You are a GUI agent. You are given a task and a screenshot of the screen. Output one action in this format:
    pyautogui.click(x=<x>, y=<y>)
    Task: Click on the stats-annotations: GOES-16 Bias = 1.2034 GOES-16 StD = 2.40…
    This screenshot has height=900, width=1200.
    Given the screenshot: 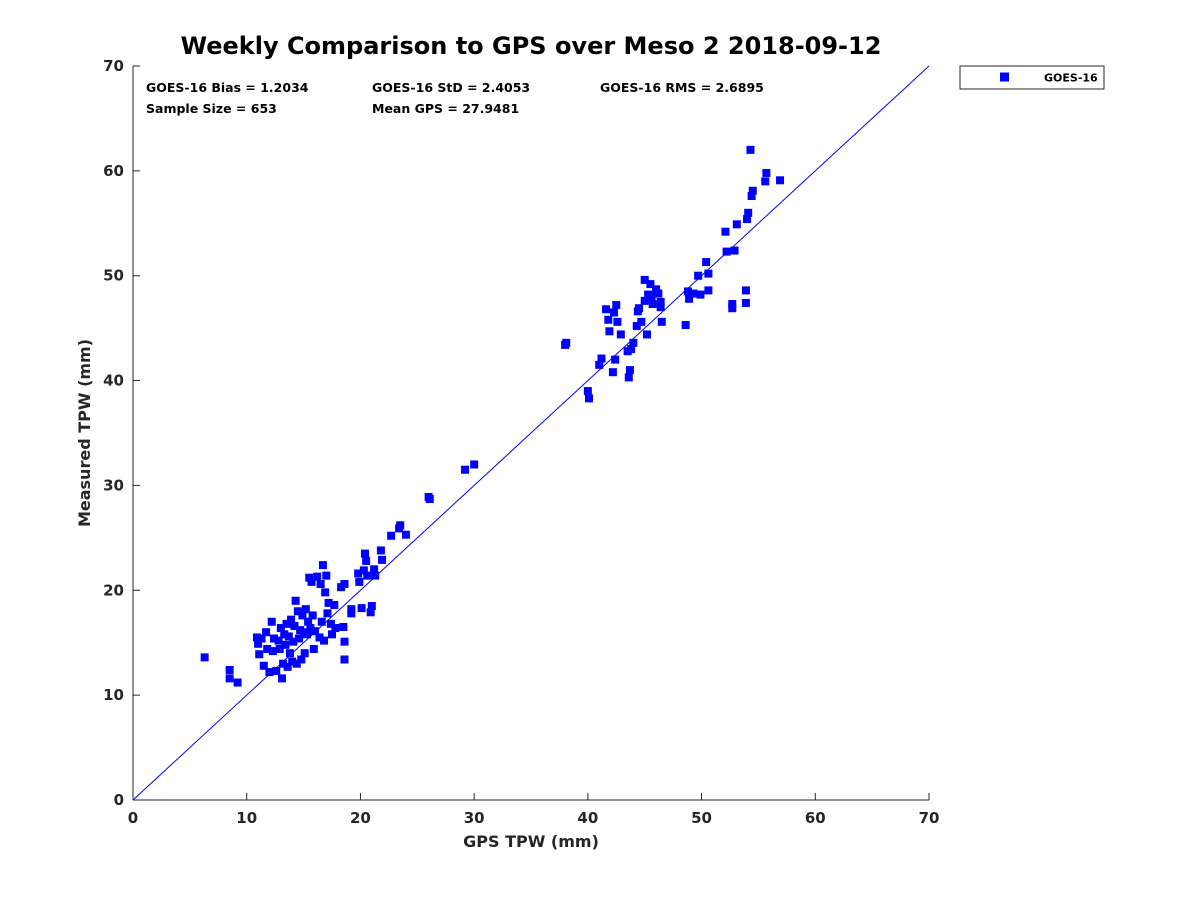 What is the action you would take?
    pyautogui.click(x=455, y=98)
    